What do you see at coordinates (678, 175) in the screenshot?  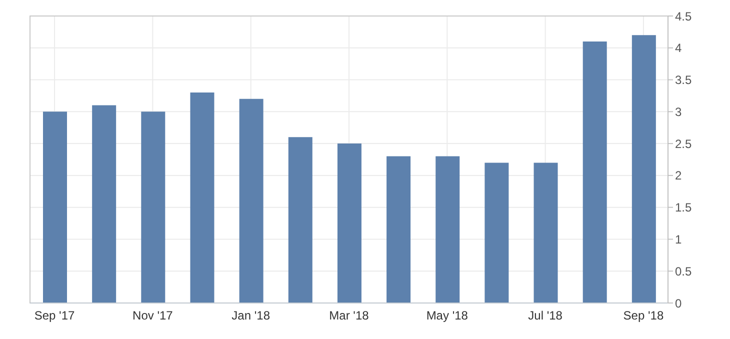 I see `y-tick-label: 2` at bounding box center [678, 175].